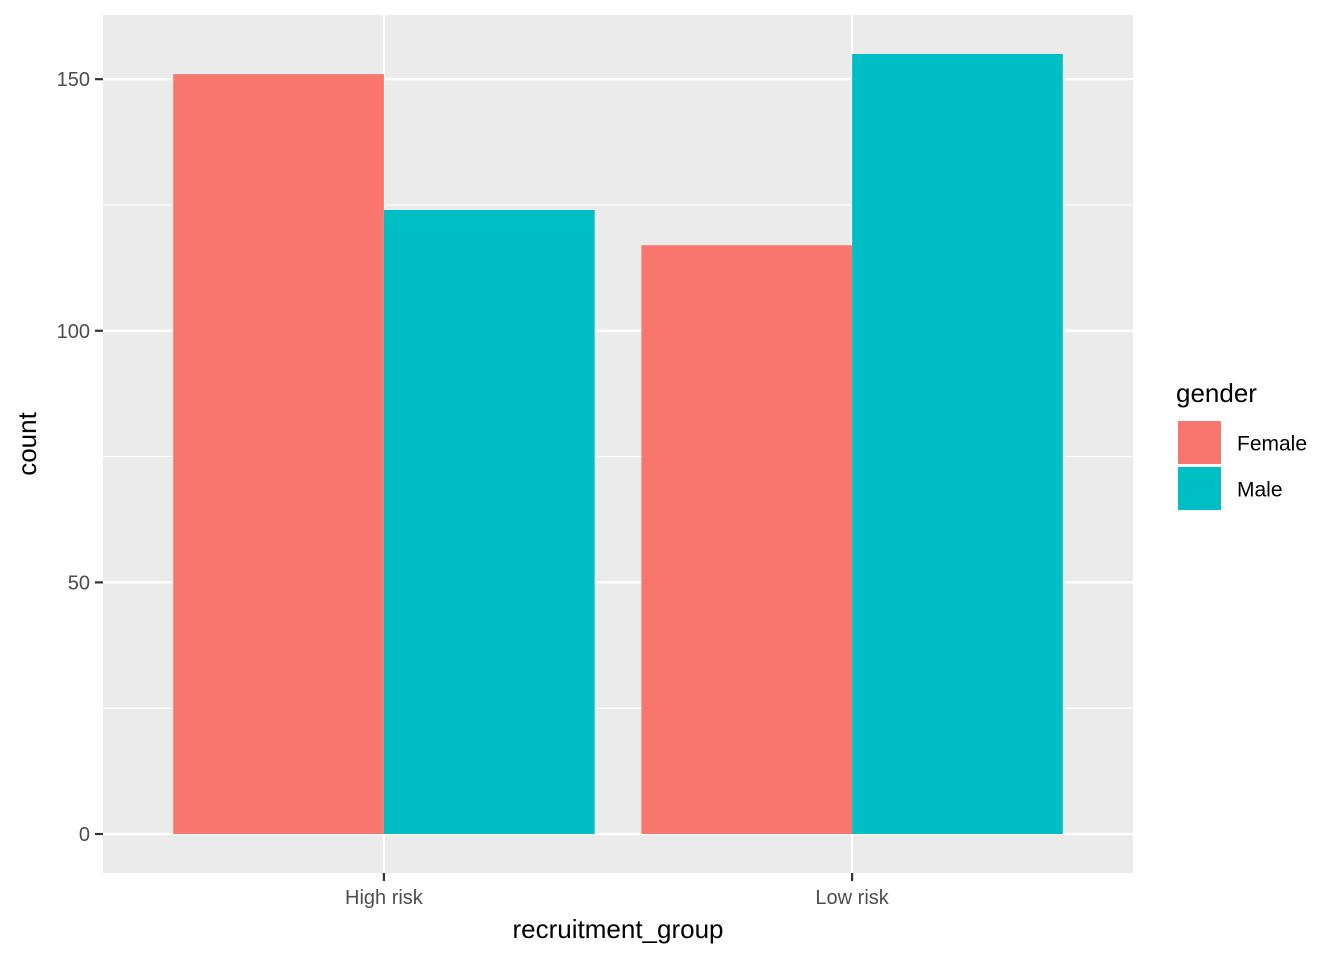 This screenshot has height=960, width=1344. I want to click on x-axis-title: recruitment_group, so click(618, 929).